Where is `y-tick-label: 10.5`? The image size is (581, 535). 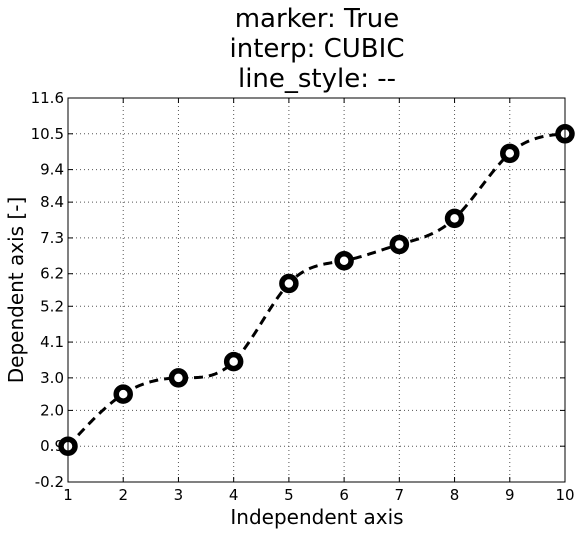 y-tick-label: 10.5 is located at coordinates (47, 134).